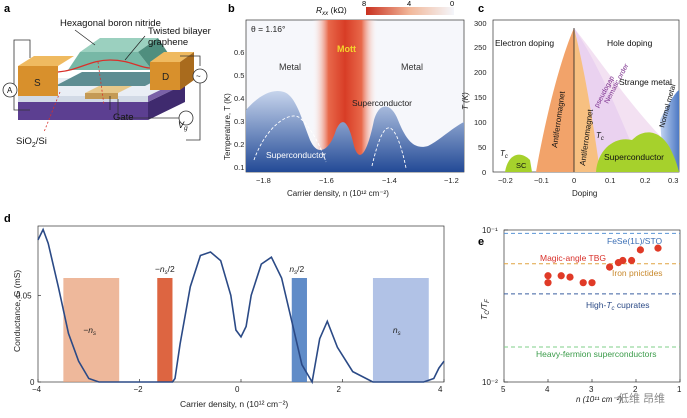 This screenshot has width=687, height=418. I want to click on panel-d-ylabel: Conductance, G (mS), so click(17, 311).